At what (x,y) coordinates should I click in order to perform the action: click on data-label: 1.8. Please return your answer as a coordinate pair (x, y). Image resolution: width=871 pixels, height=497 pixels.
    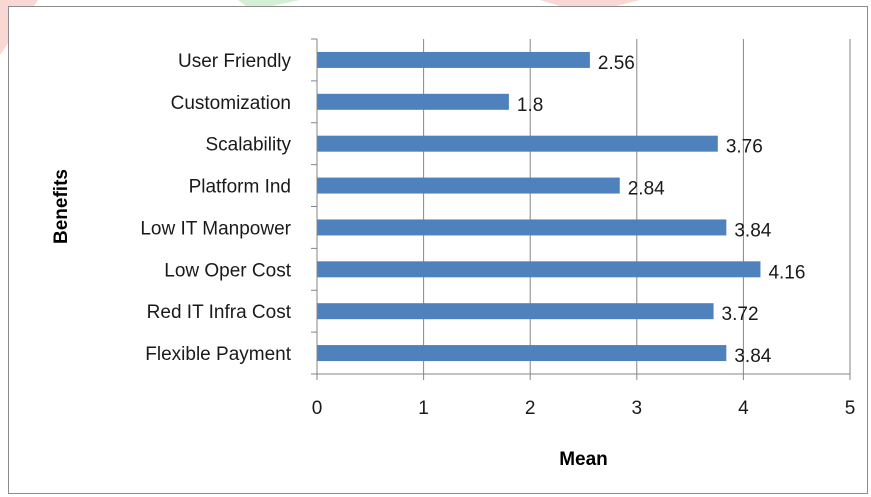
    Looking at the image, I should click on (530, 105).